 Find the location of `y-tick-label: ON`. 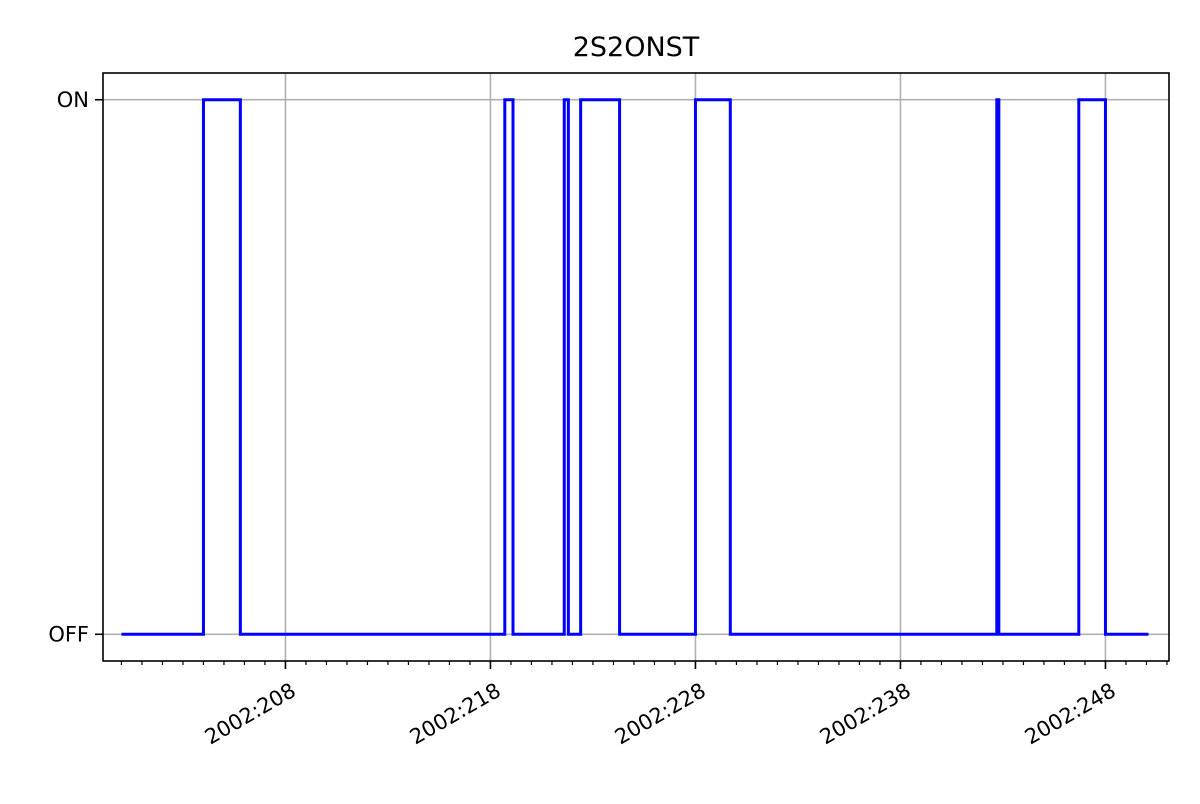

y-tick-label: ON is located at coordinates (73, 100).